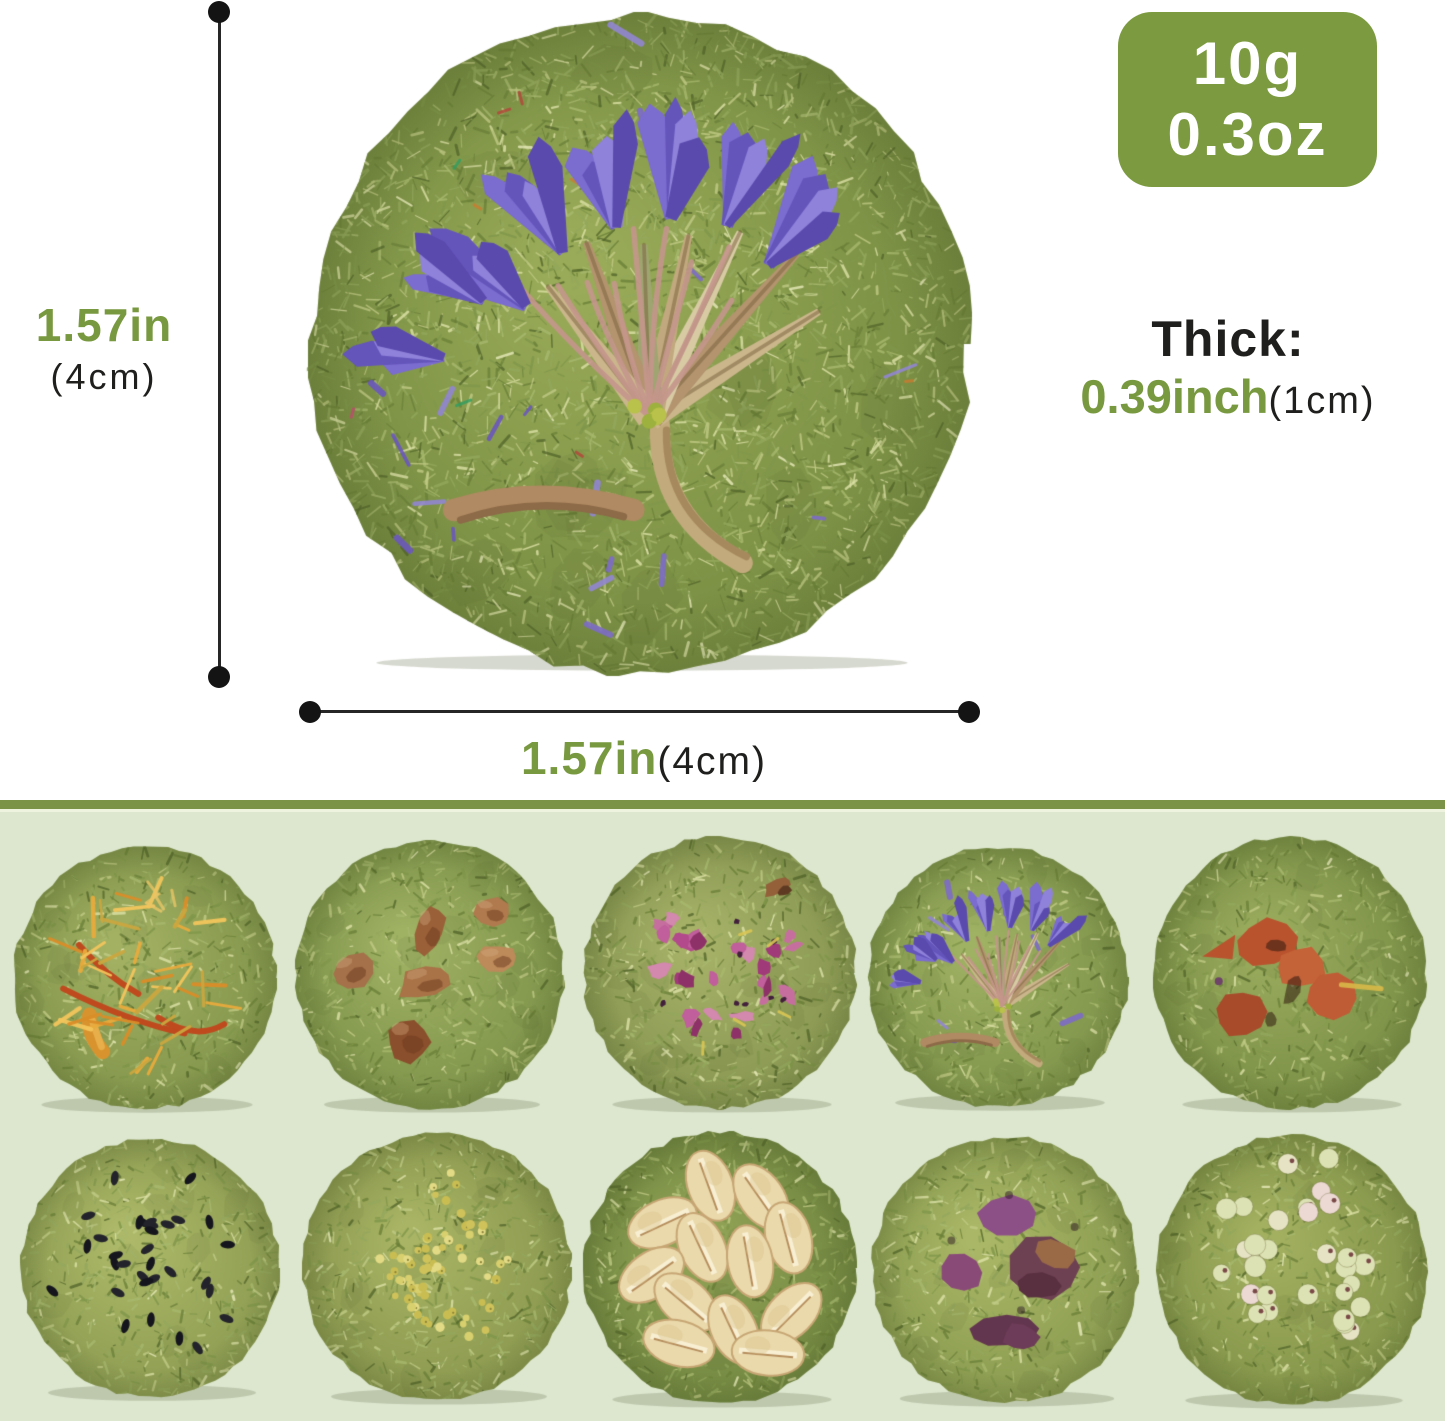 Image resolution: width=1445 pixels, height=1421 pixels. What do you see at coordinates (712, 761) in the screenshot?
I see `width-unit: (4cm)` at bounding box center [712, 761].